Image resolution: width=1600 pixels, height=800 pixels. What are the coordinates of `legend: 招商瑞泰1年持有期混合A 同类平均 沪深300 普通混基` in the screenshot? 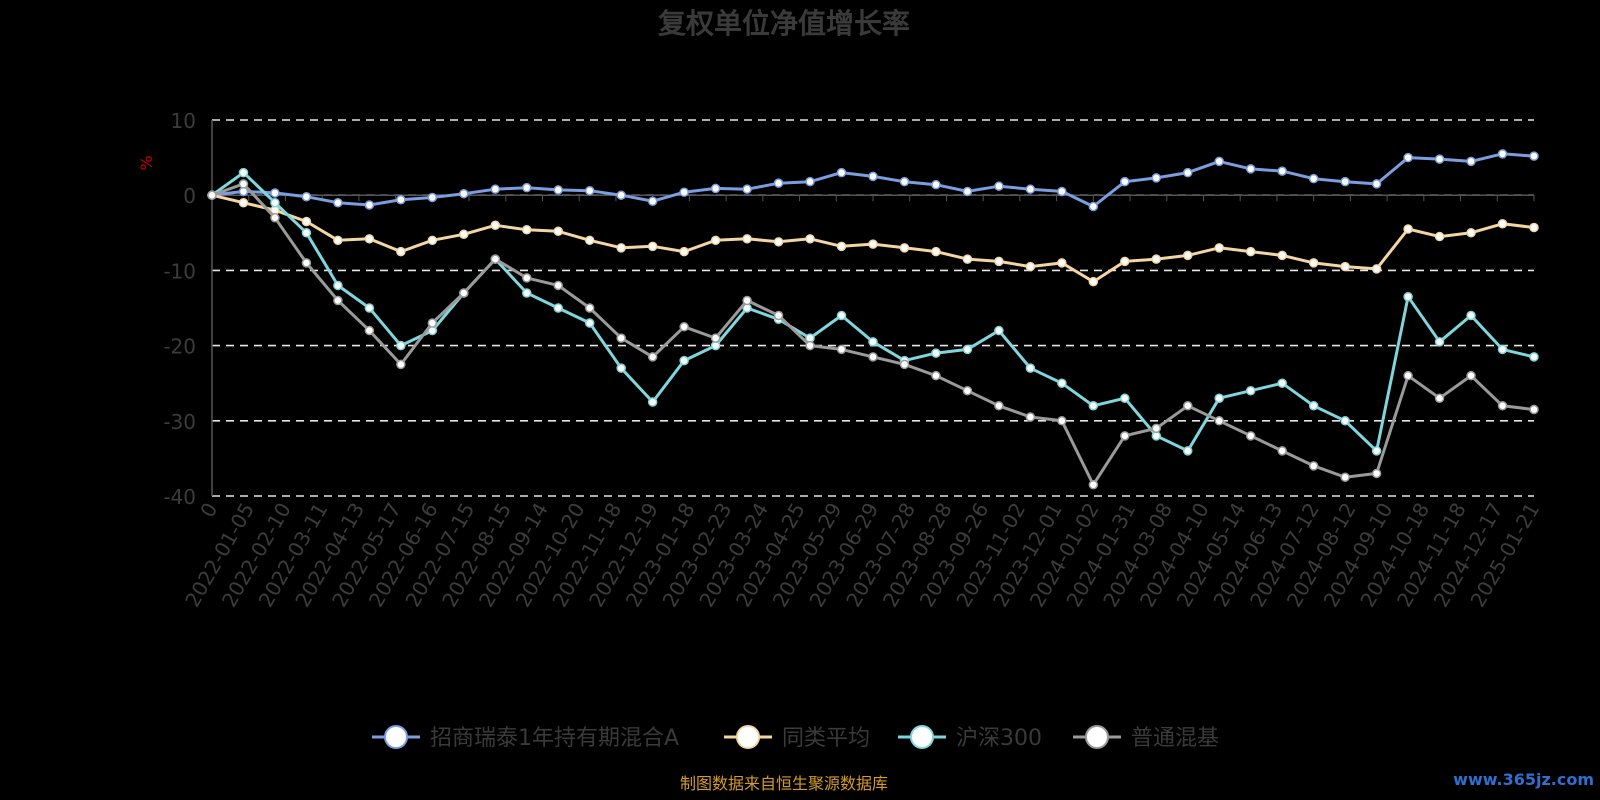 It's located at (795, 738).